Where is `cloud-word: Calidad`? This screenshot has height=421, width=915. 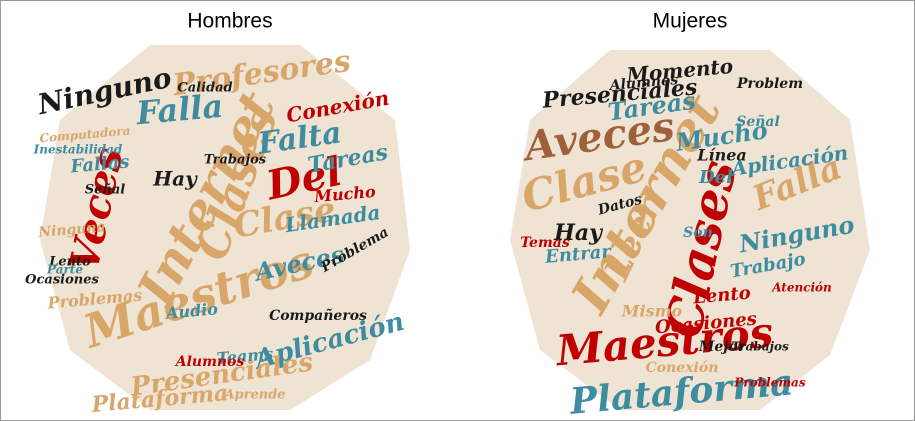 cloud-word: Calidad is located at coordinates (204, 88).